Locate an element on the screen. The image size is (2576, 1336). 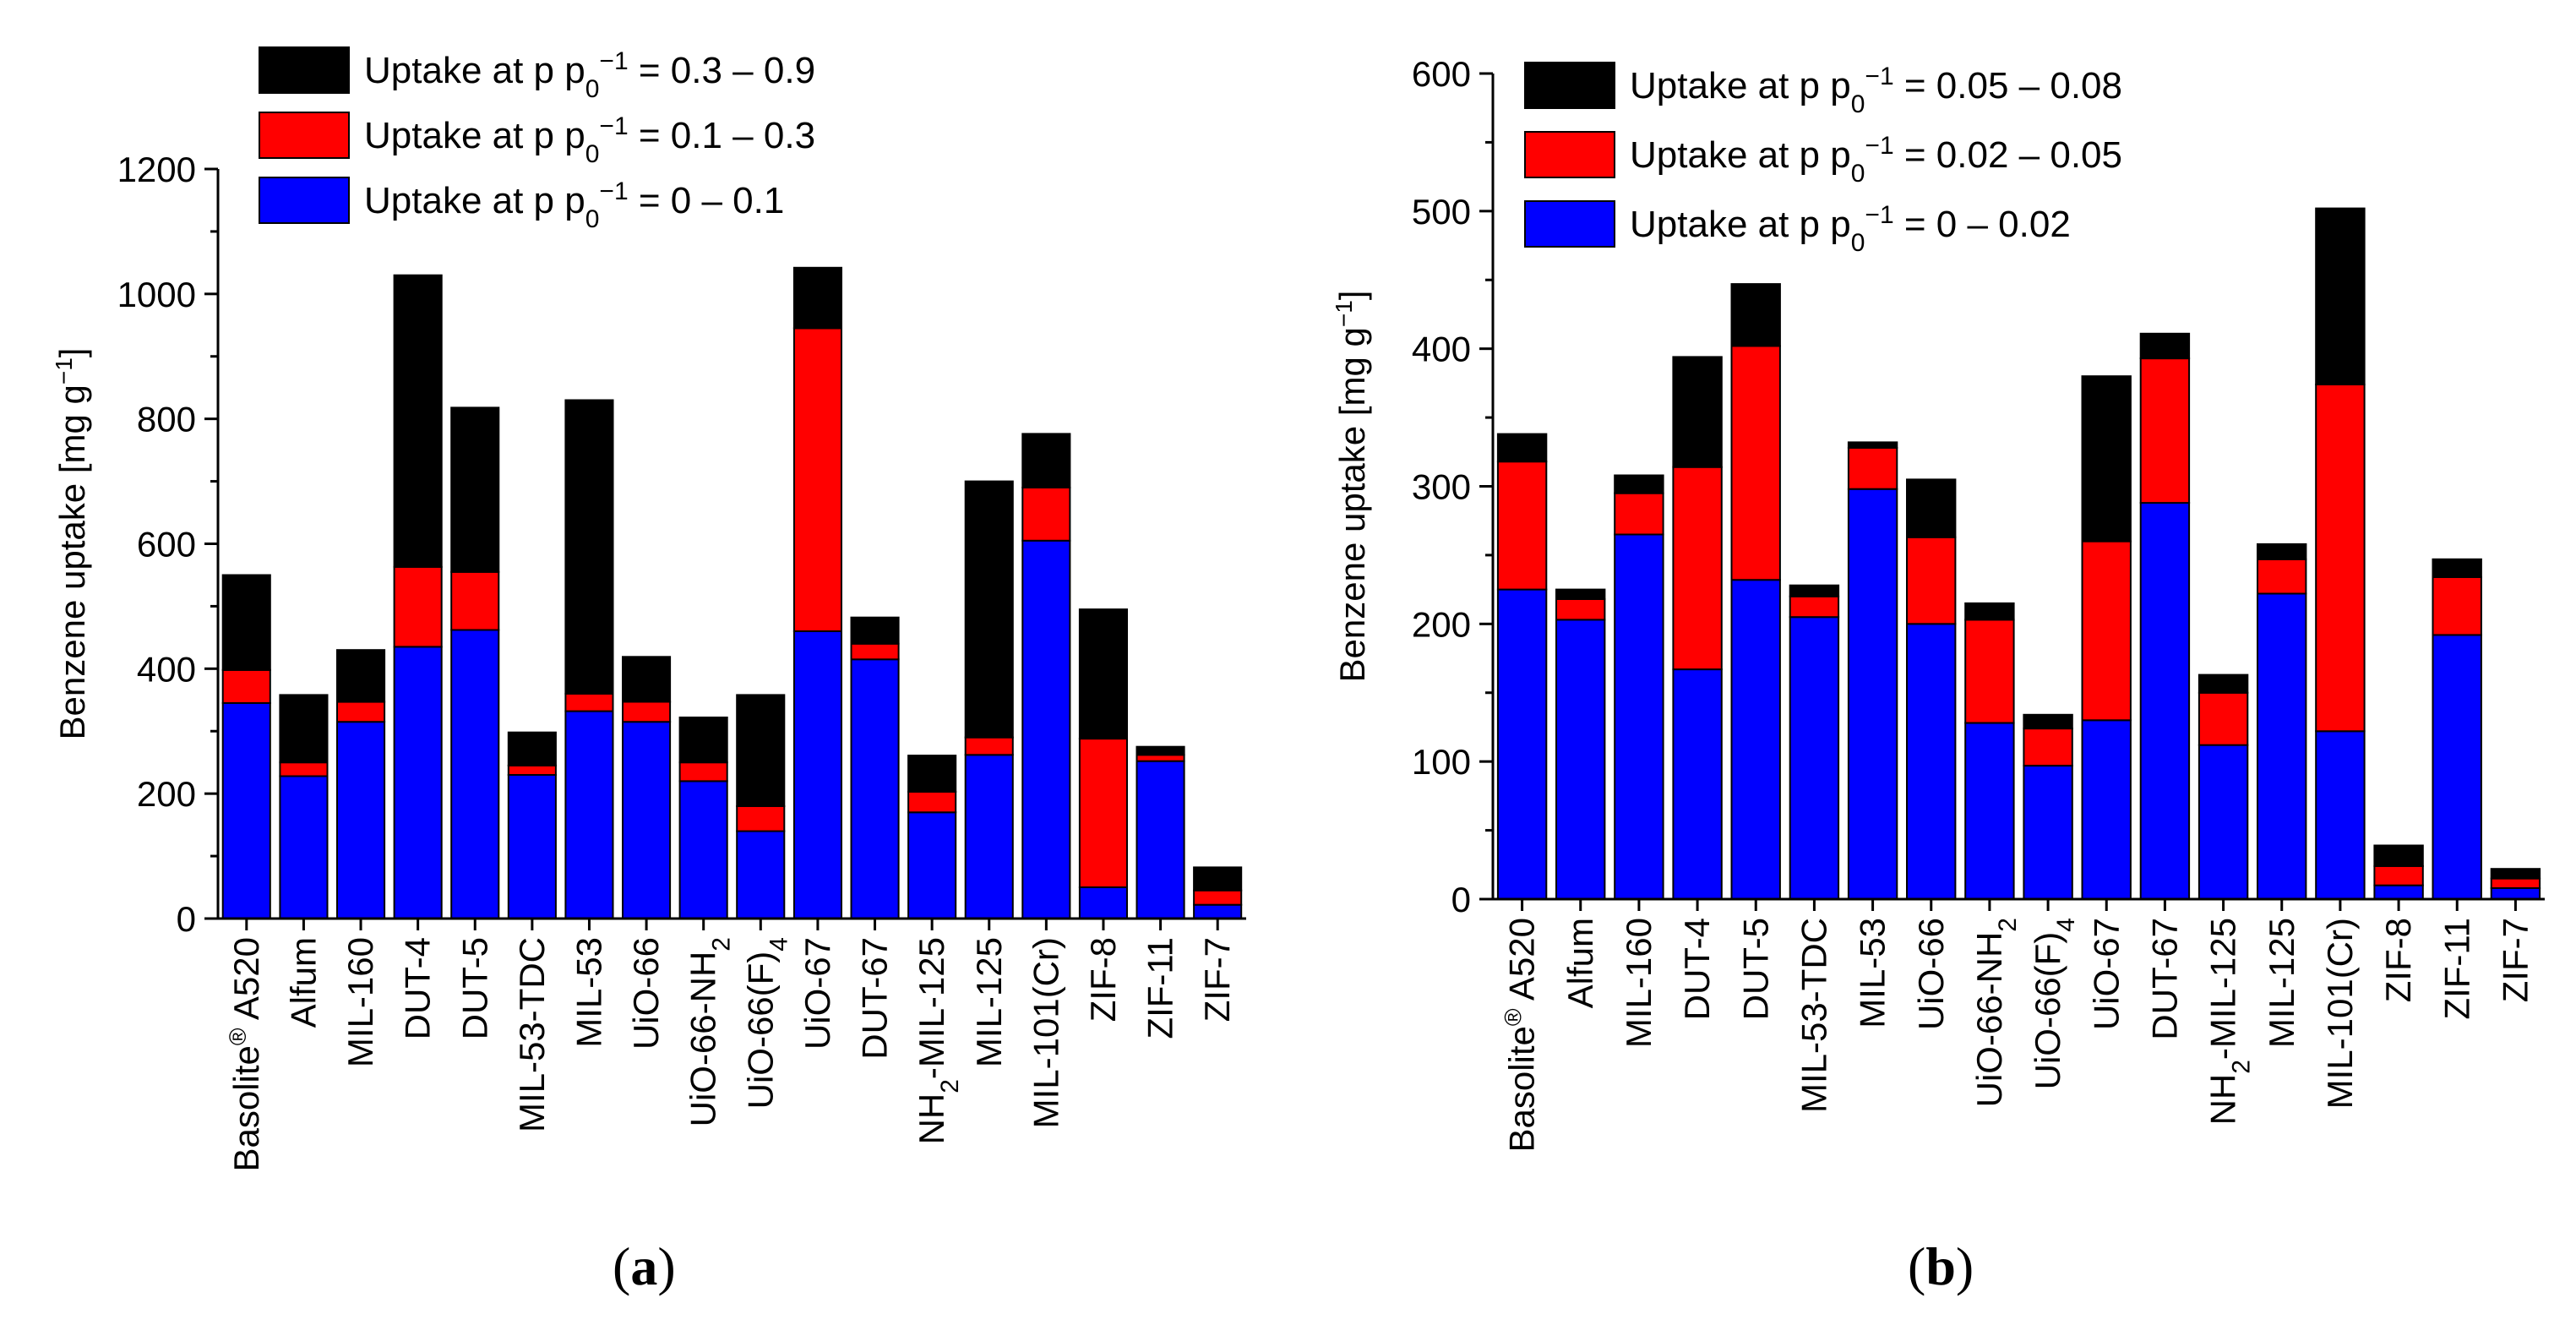
x-tick-label-a-8: UiO-66 is located at coordinates (646, 994).